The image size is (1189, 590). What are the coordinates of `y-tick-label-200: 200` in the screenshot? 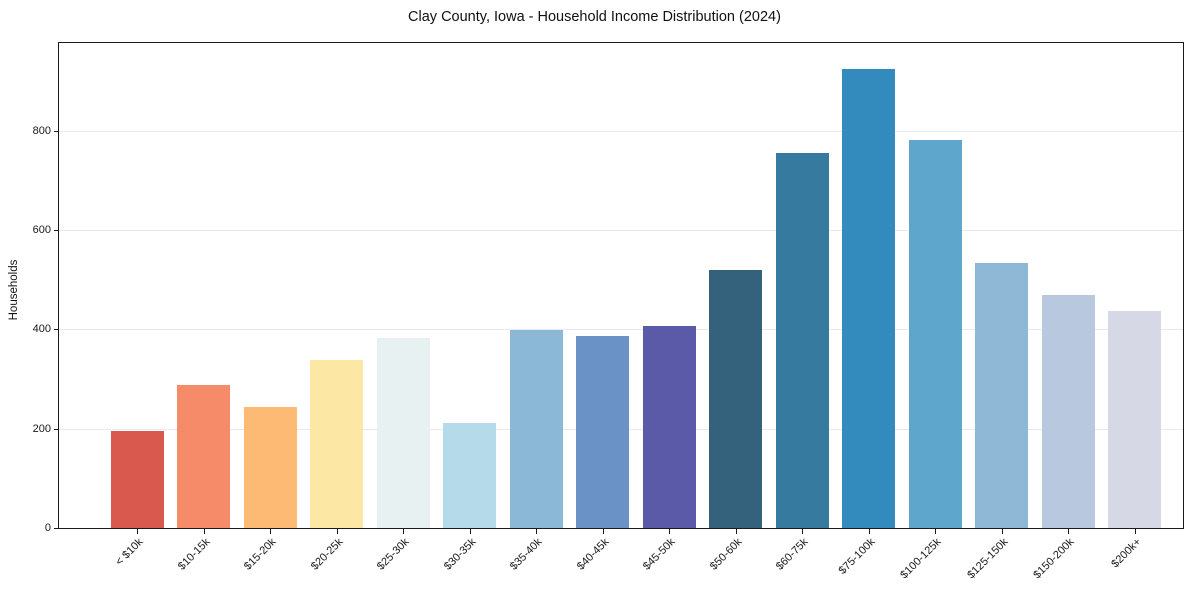 It's located at (41, 428).